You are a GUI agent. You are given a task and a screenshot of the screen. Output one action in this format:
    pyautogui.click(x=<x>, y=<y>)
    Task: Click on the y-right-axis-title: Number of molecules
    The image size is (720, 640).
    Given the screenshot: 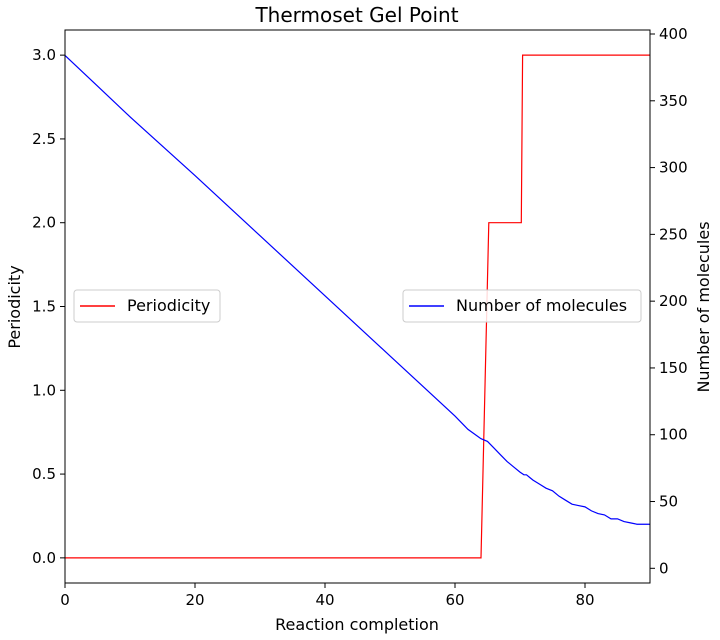 What is the action you would take?
    pyautogui.click(x=703, y=306)
    